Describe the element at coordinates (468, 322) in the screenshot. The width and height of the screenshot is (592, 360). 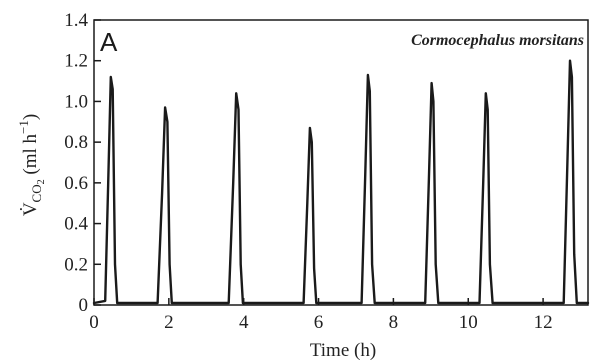
I see `x-tick-label: 10` at that location.